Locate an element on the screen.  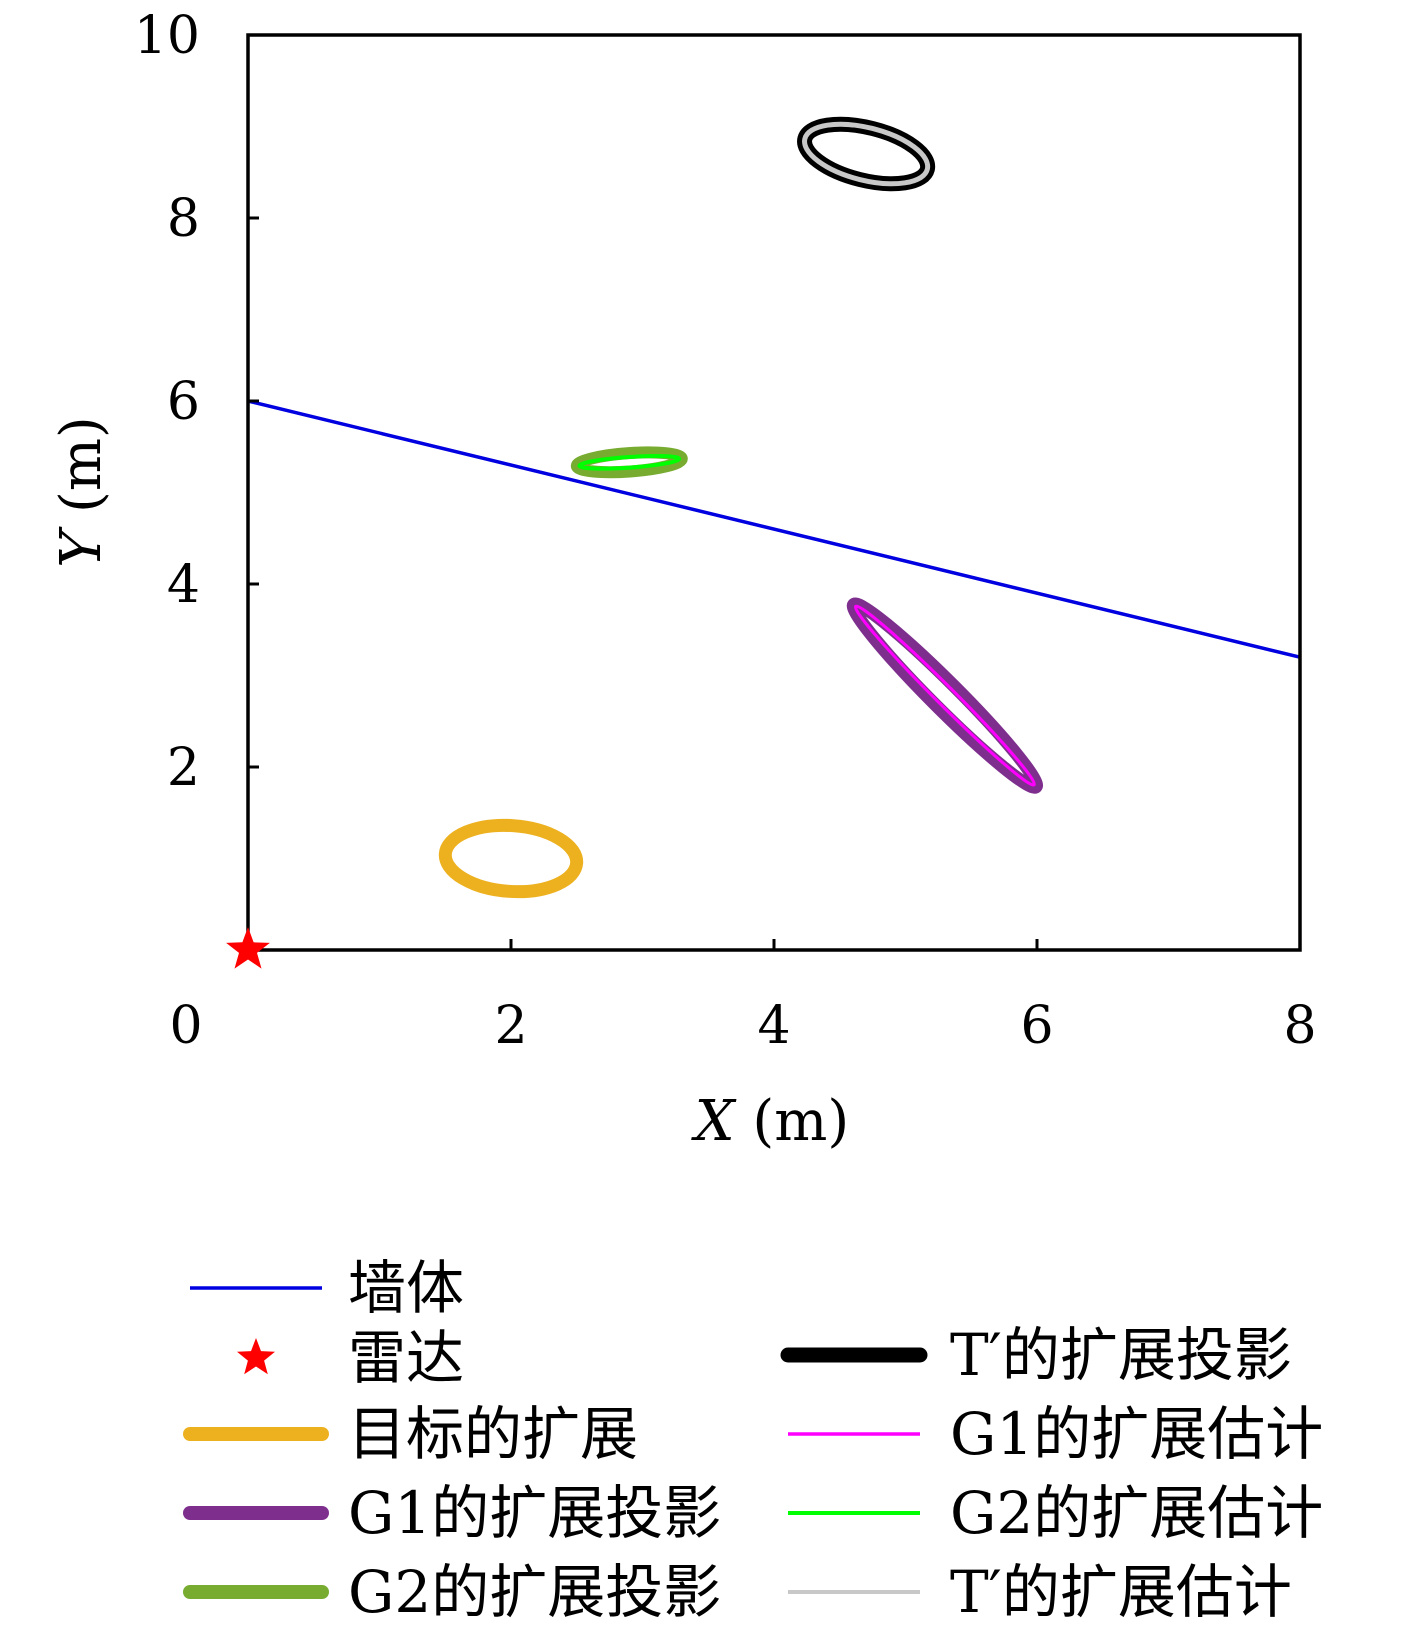
legend-item-target_ext: 目标的扩展 is located at coordinates (410, 1434).